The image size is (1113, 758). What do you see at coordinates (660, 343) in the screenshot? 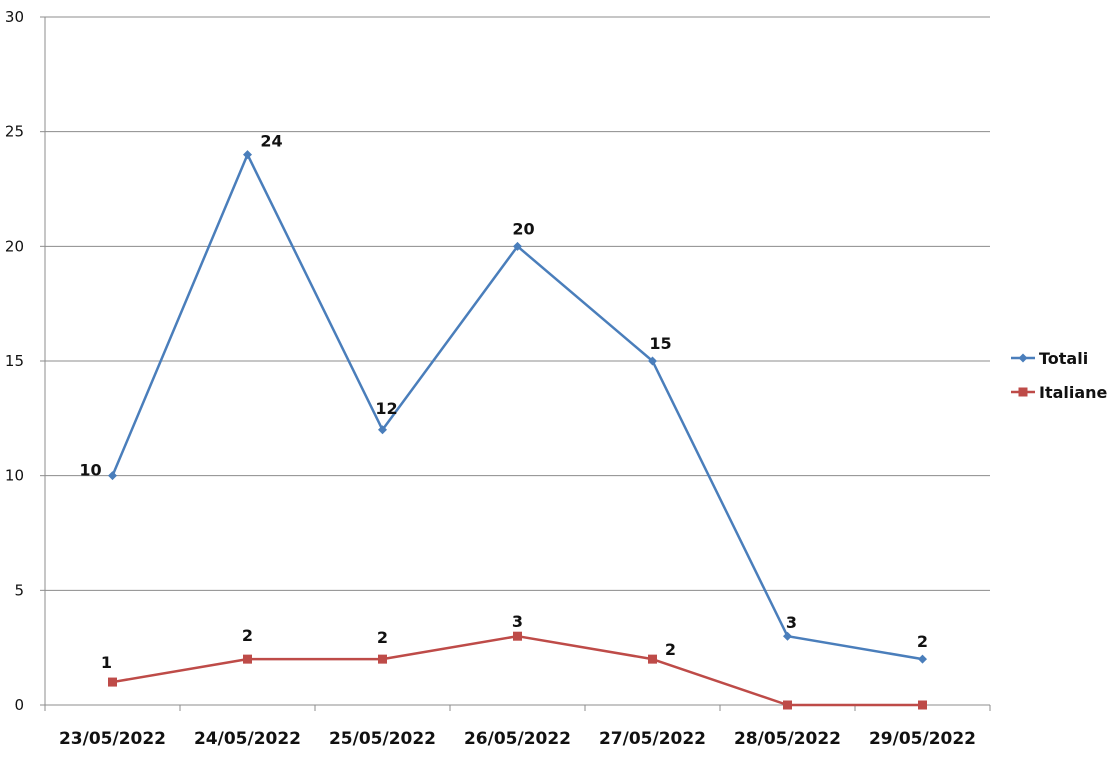
I see `data-label-totali: 15` at bounding box center [660, 343].